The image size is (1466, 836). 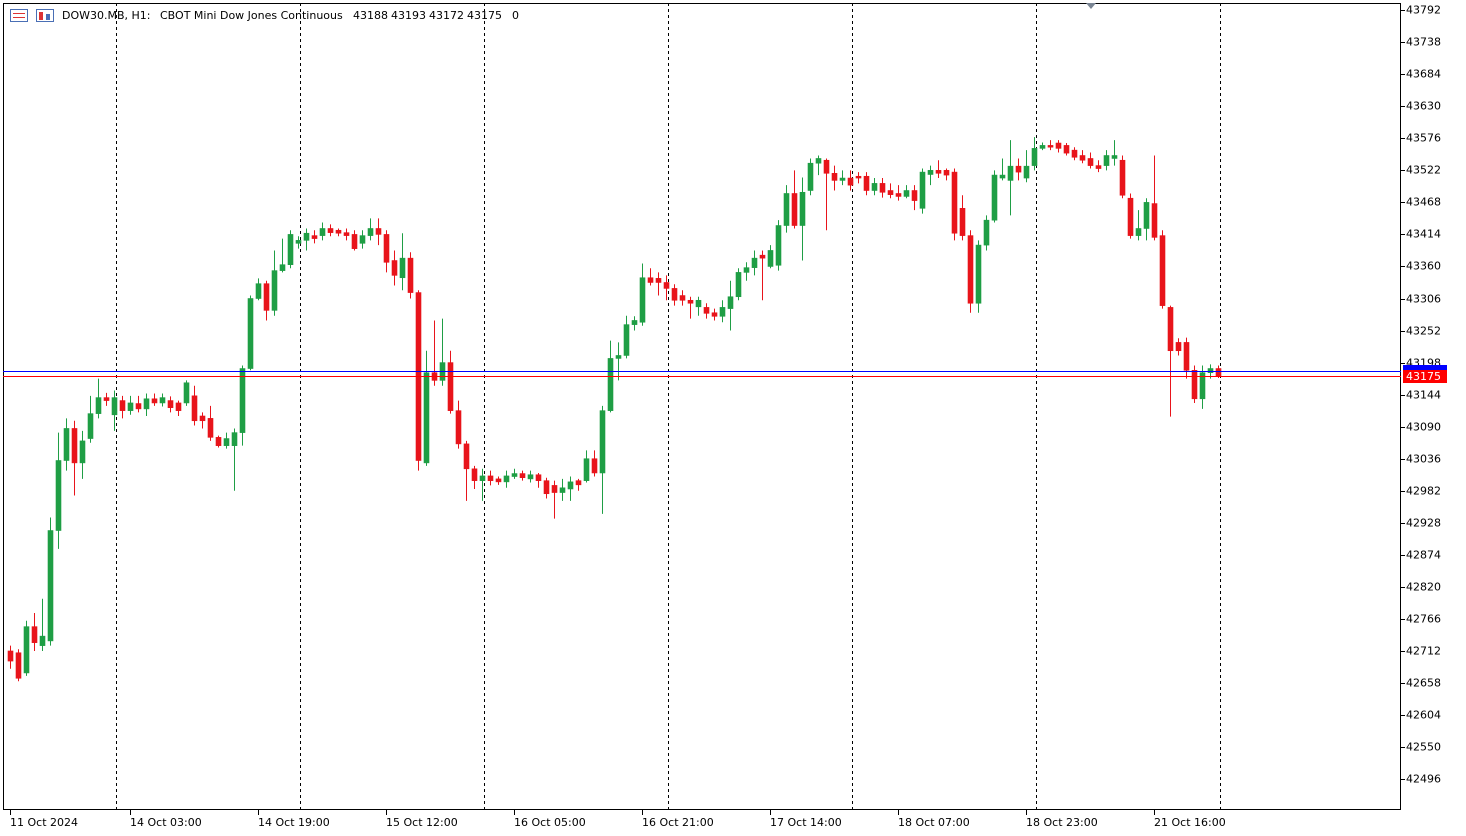 What do you see at coordinates (1423, 202) in the screenshot?
I see `y-tick-label: 43468` at bounding box center [1423, 202].